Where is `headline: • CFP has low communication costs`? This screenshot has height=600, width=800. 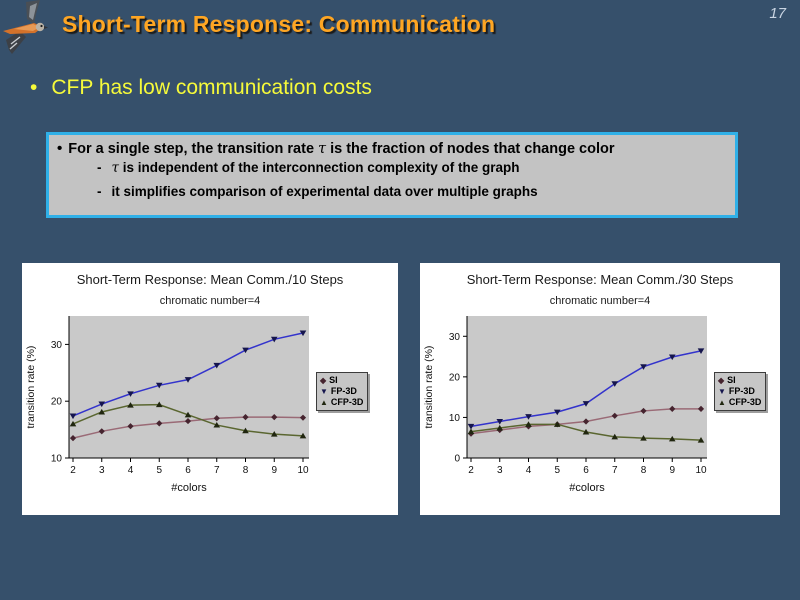 headline: • CFP has low communication costs is located at coordinates (201, 88).